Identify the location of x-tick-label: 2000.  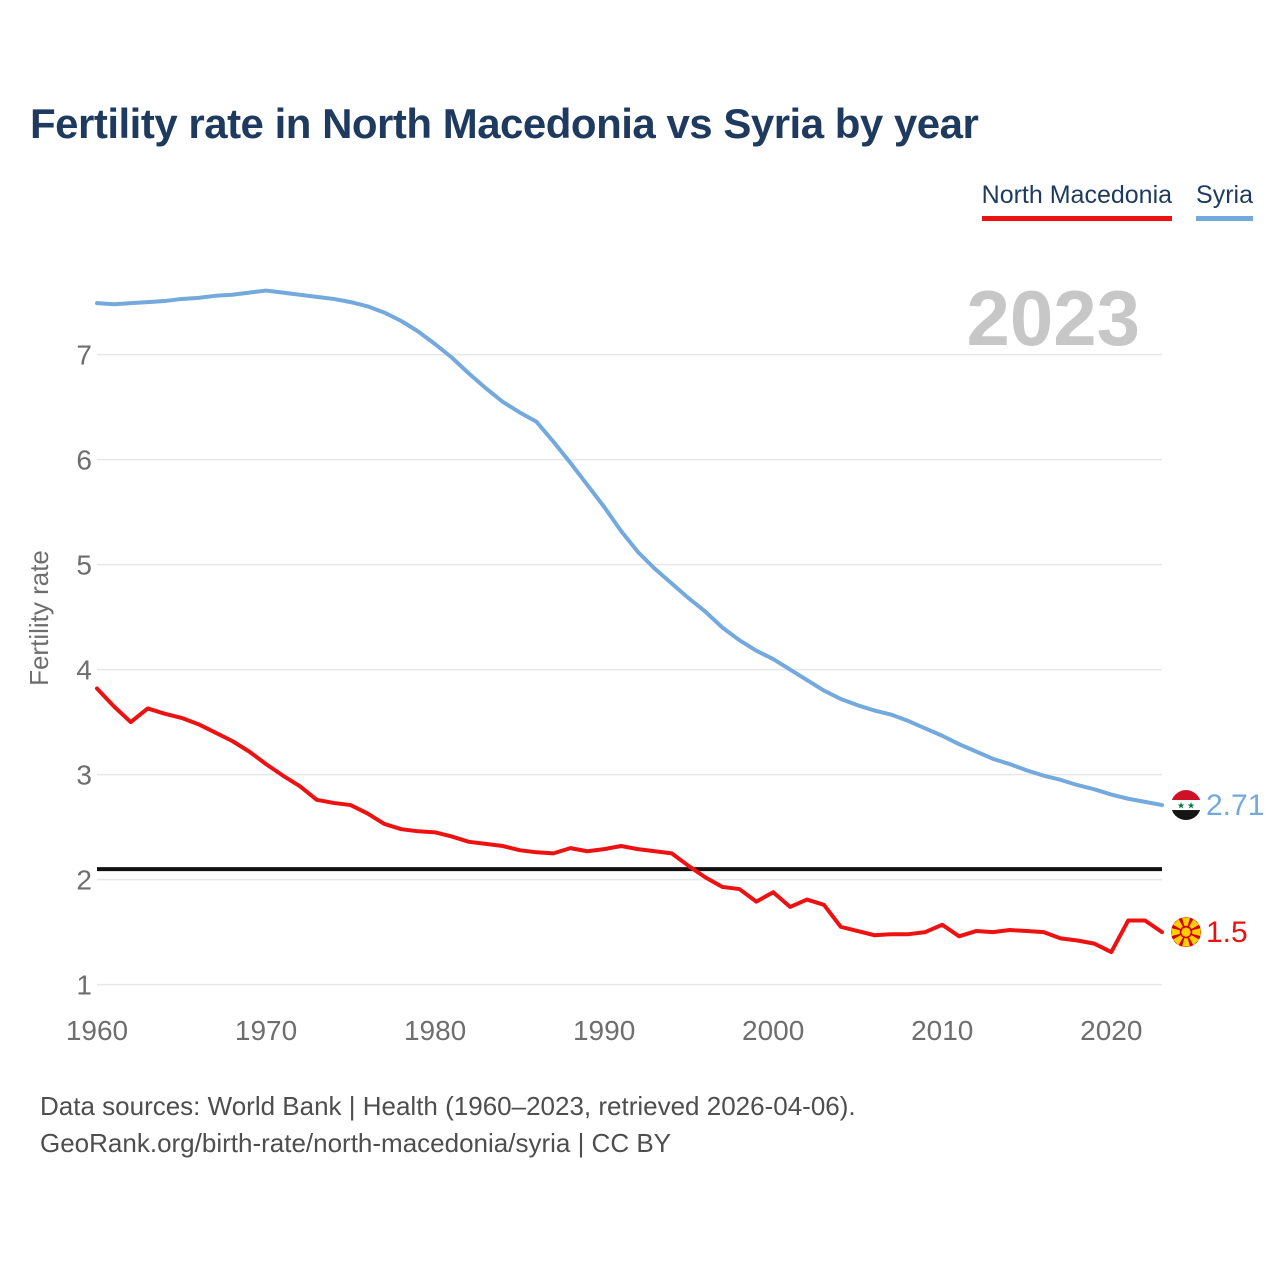
(773, 1030).